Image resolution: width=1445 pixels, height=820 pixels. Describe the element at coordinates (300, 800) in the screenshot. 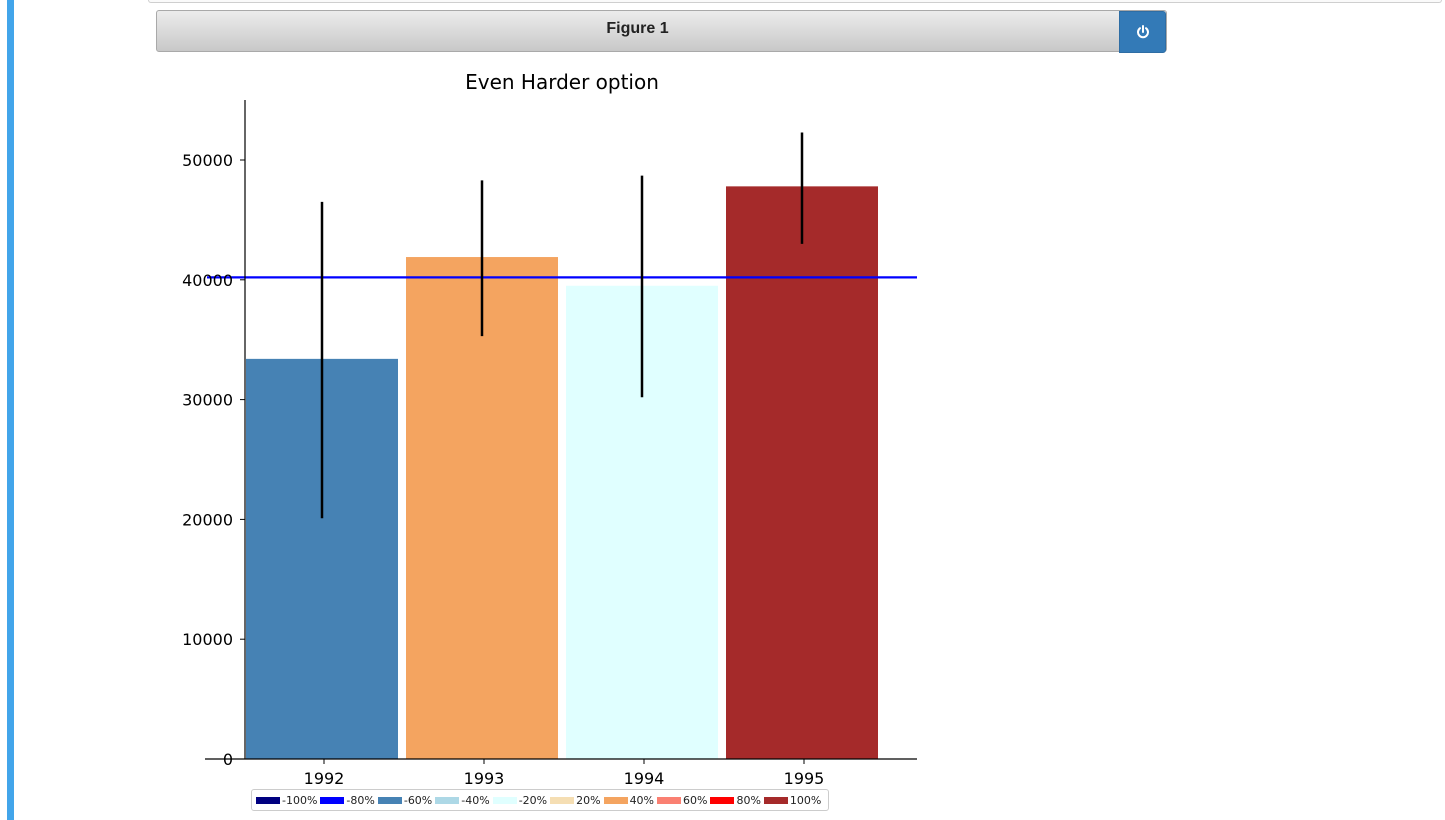

I see `legend-label: -100%` at that location.